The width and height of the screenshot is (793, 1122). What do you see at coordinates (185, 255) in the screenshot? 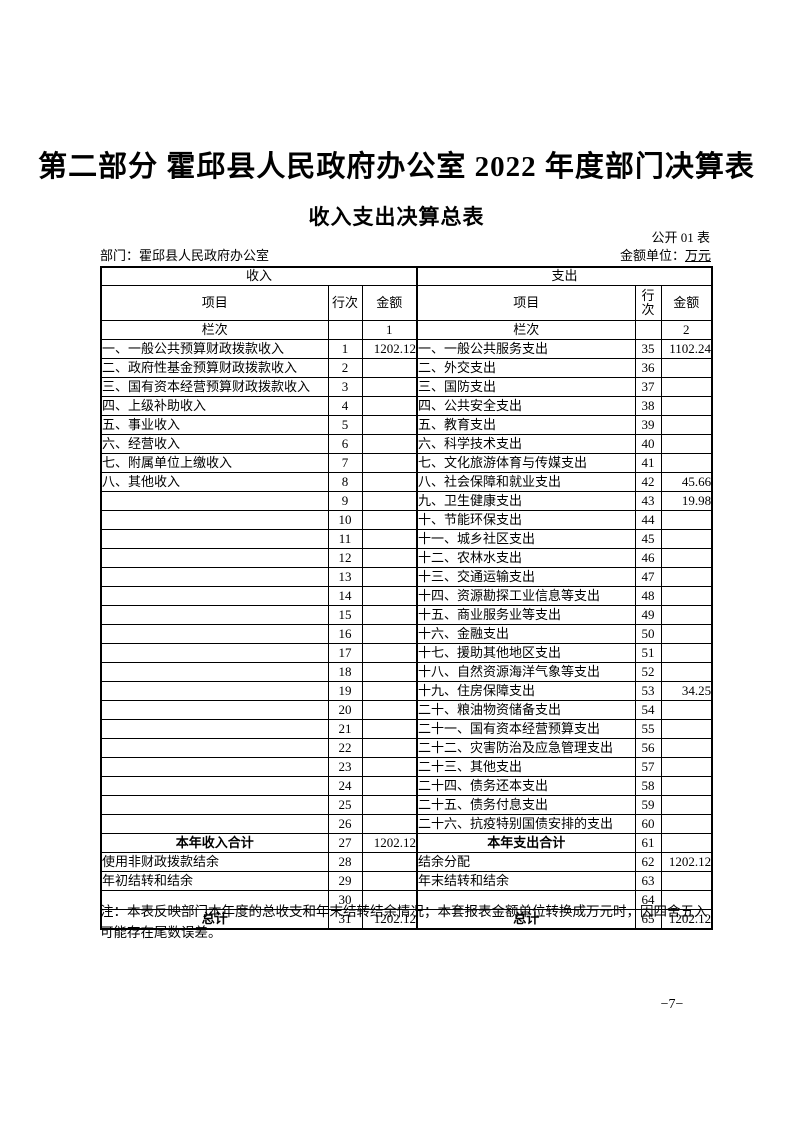
I see `department-label: 部门：霍邱县人民政府办公室` at bounding box center [185, 255].